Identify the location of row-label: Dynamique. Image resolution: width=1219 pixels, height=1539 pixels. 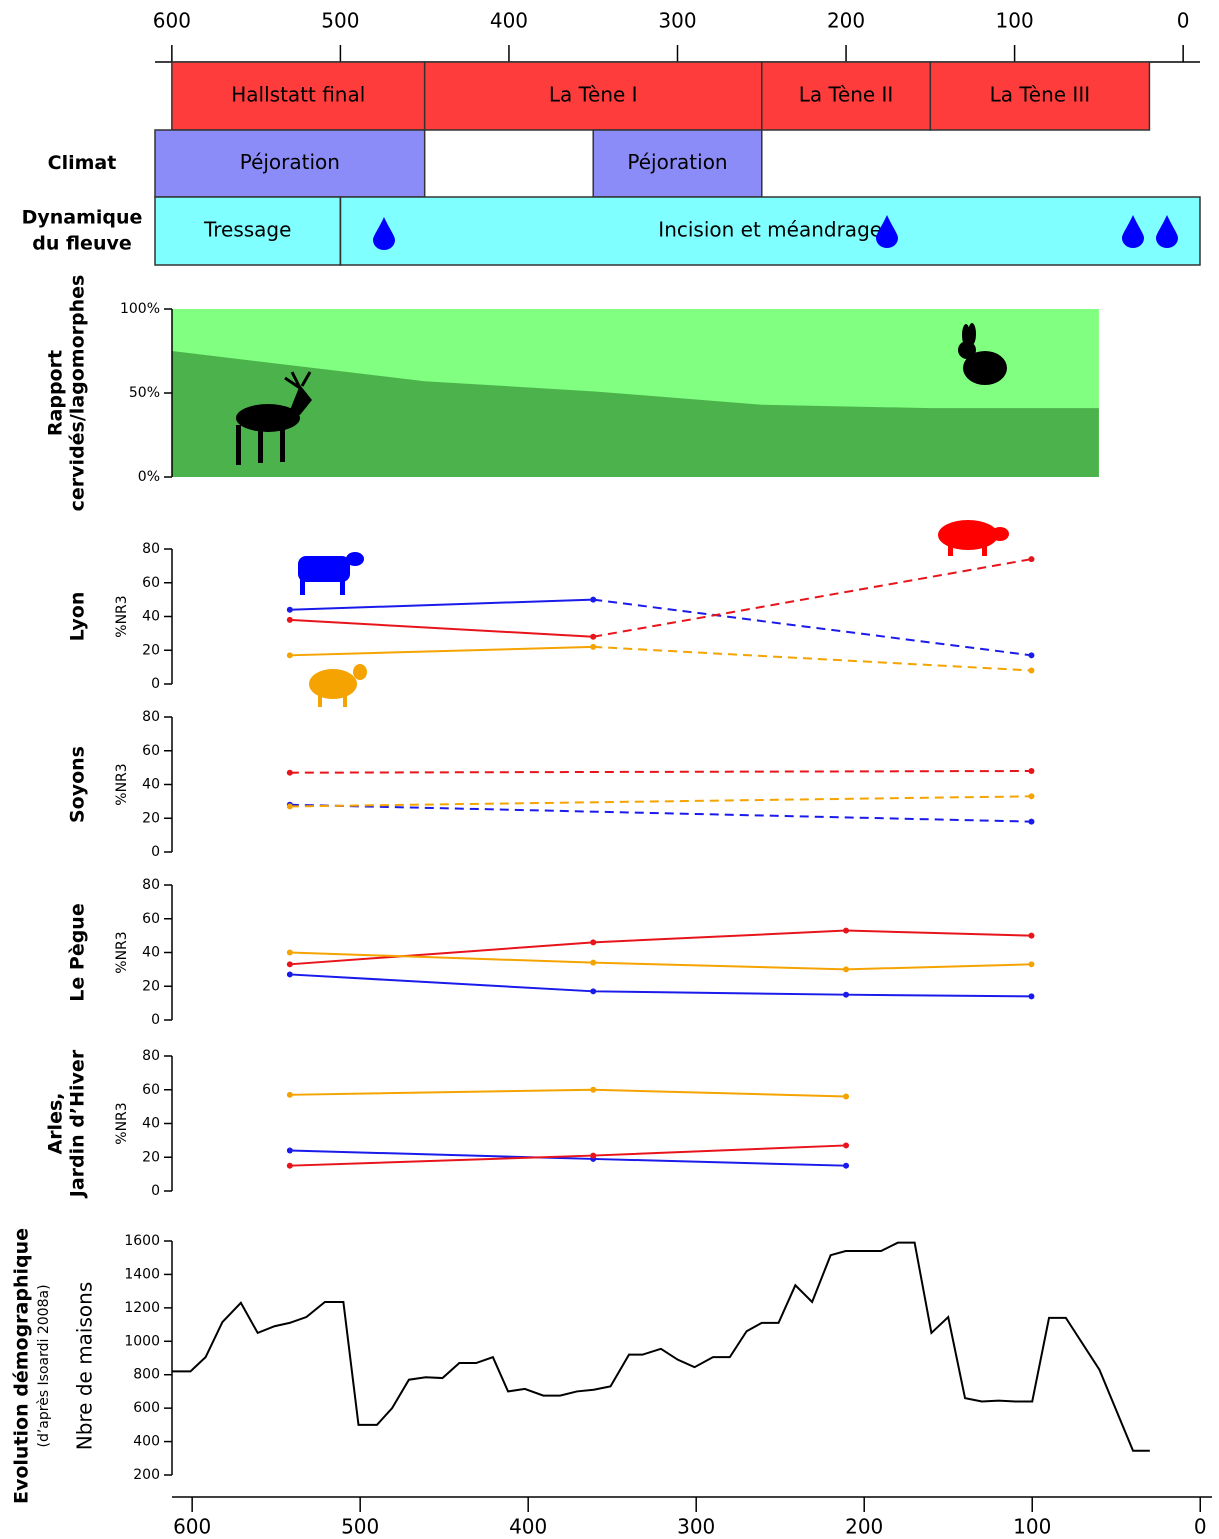
(82, 218).